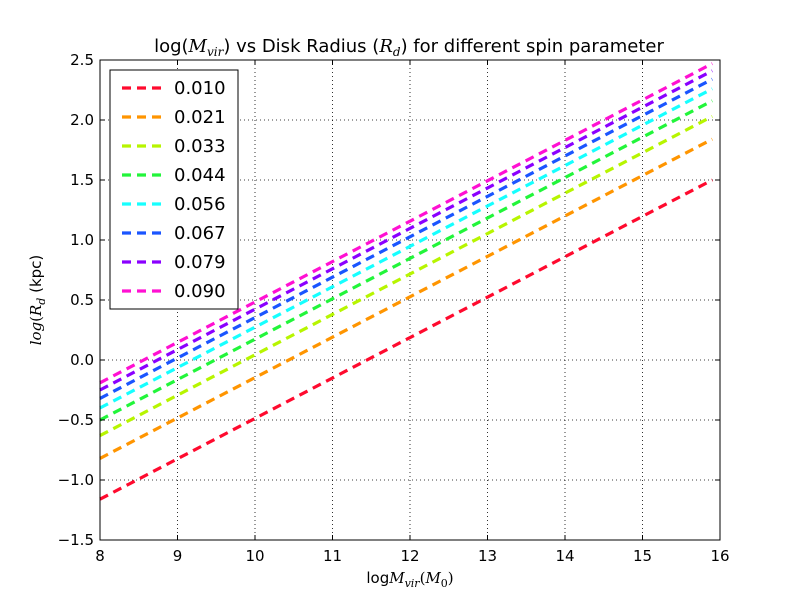 This screenshot has width=800, height=600. Describe the element at coordinates (82, 300) in the screenshot. I see `y-tick-label: 0.5` at that location.